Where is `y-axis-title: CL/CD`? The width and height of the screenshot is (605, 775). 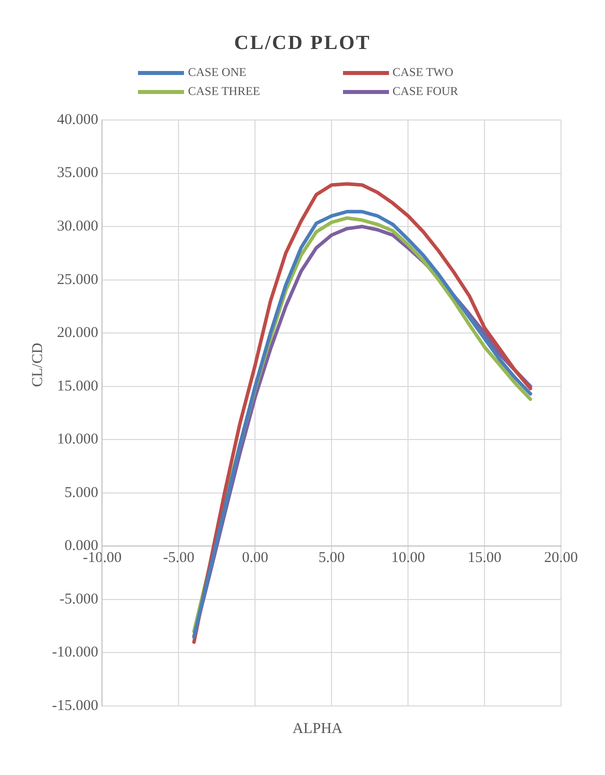
y-axis-title: CL/CD is located at coordinates (38, 364).